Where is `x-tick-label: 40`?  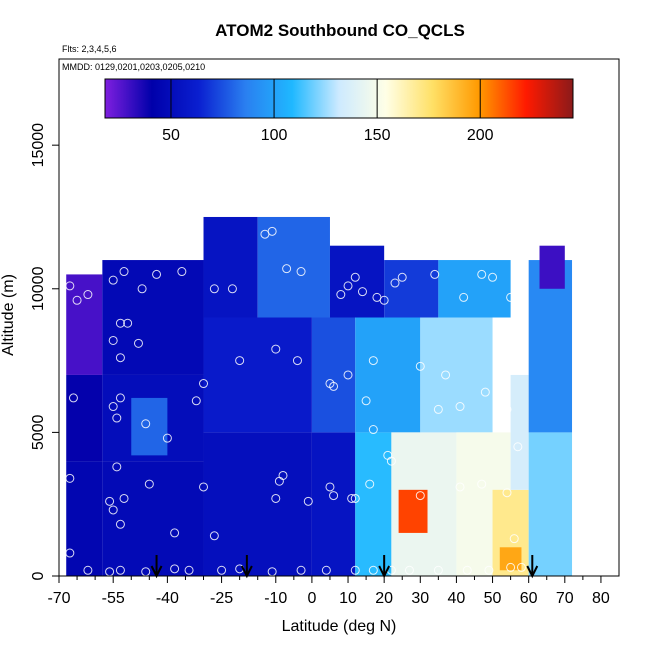
x-tick-label: 40 is located at coordinates (457, 598).